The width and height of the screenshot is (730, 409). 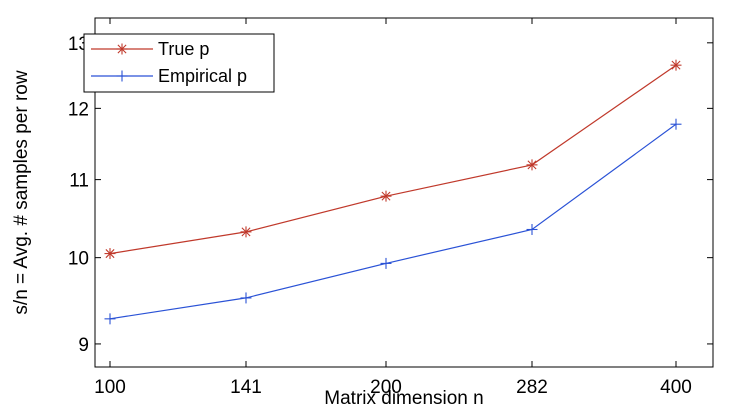 What do you see at coordinates (110, 387) in the screenshot?
I see `x-tick-label: 100` at bounding box center [110, 387].